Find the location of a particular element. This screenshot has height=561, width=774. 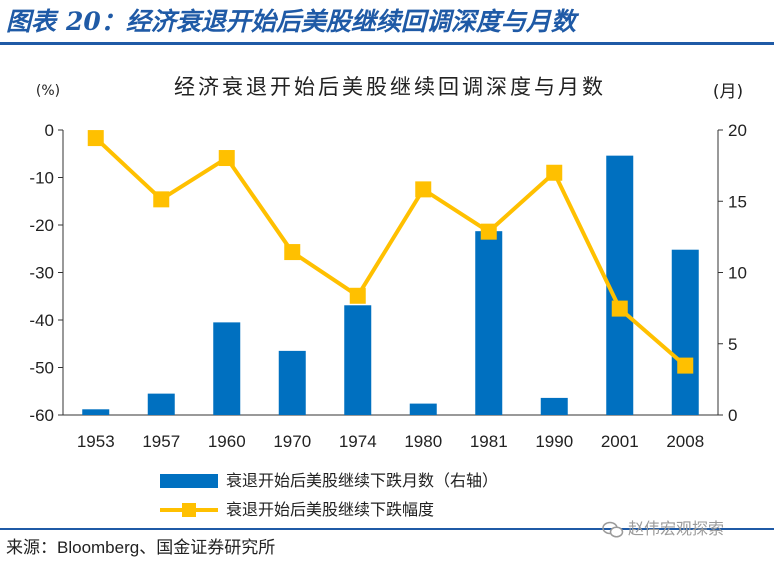

legend-line-label: 衰退开始后美股继续下跌幅度 is located at coordinates (330, 509).